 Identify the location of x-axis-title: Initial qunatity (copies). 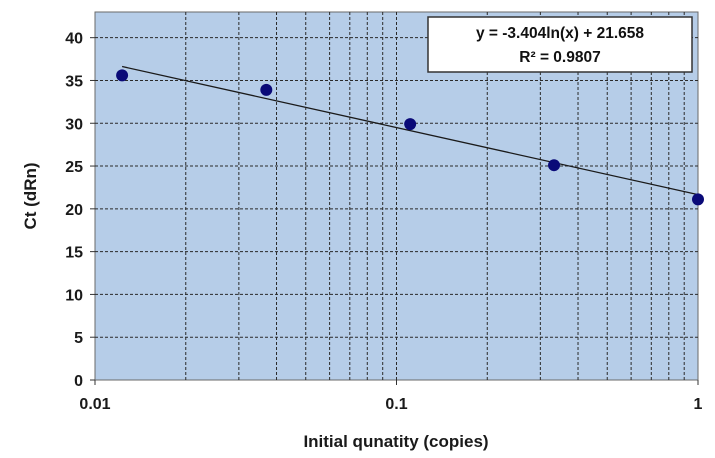
(395, 441).